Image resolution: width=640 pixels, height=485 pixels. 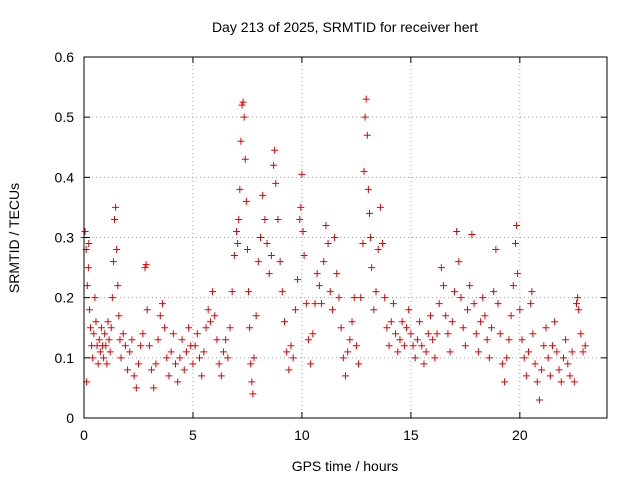 I want to click on x-tick-label: 10, so click(x=302, y=435).